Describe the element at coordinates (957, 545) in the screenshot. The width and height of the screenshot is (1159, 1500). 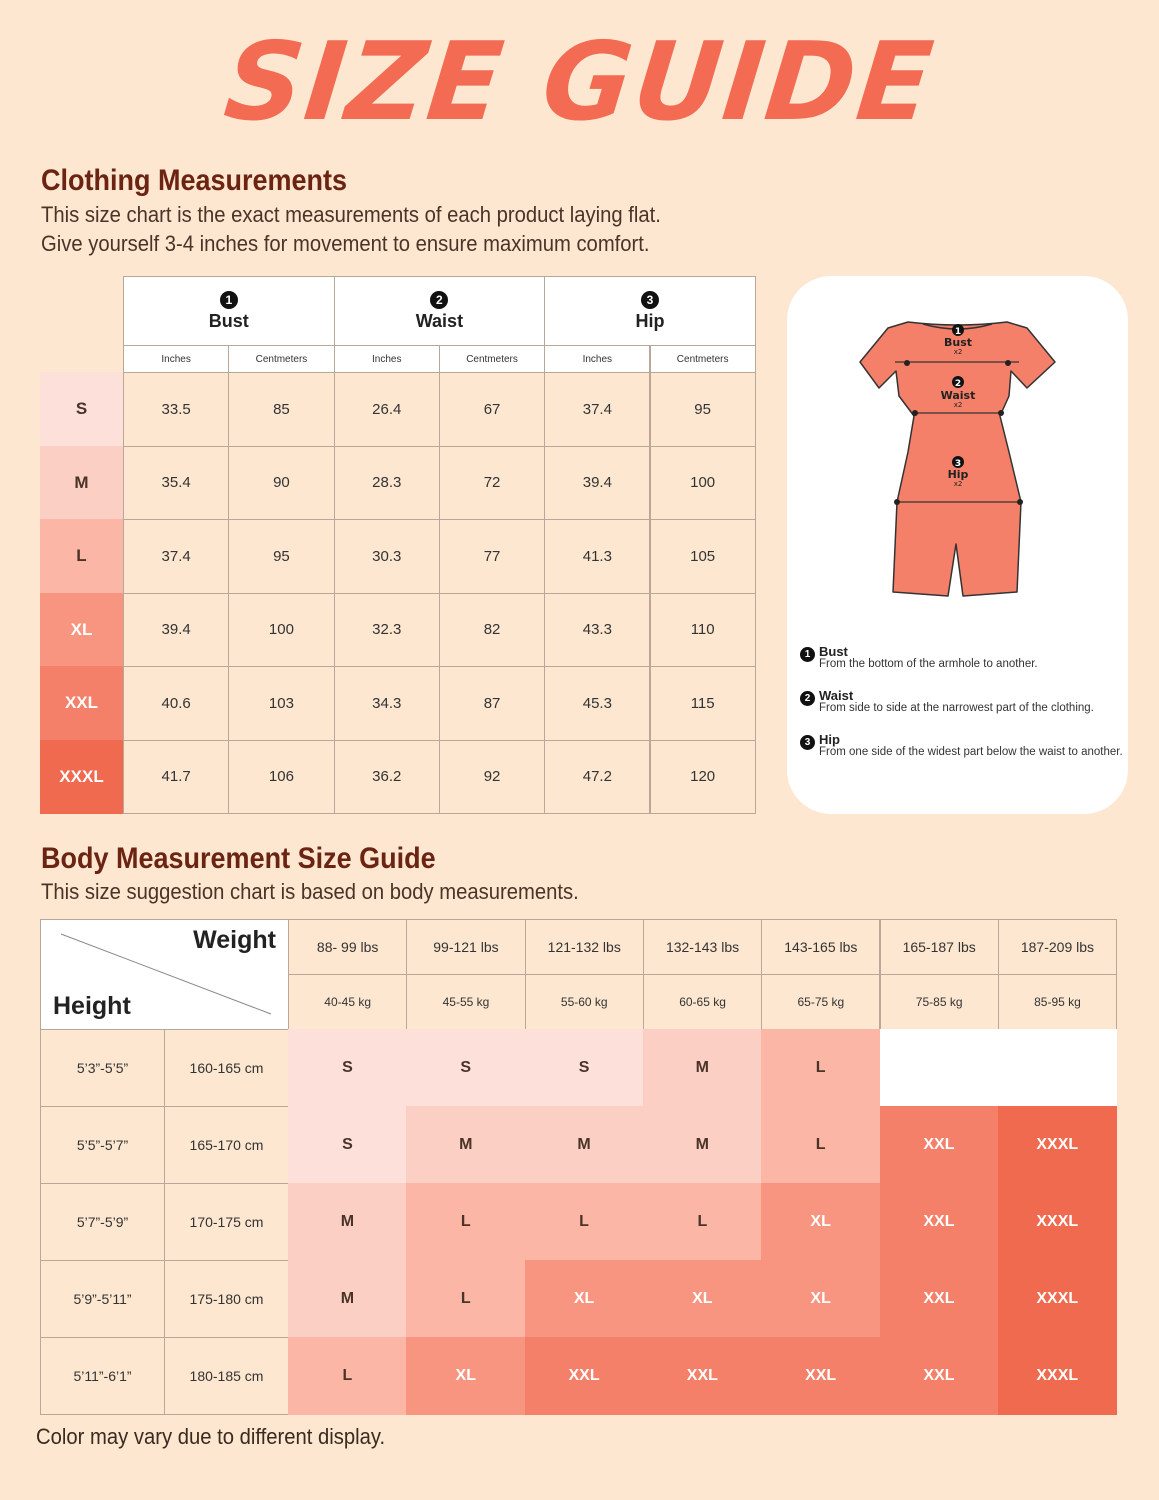
I see `garment-diagram-card: 1 Bust x2 2 Waist x2 3 Hip x2` at that location.